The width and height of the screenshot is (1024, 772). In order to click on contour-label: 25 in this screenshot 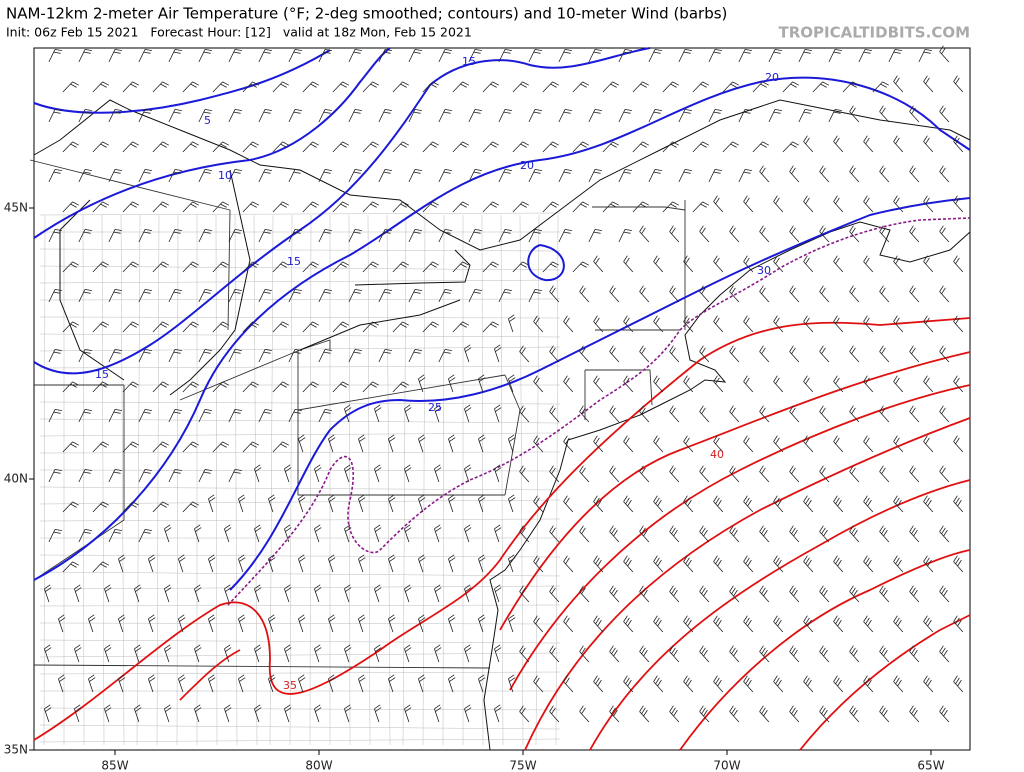, I will do `click(435, 407)`.